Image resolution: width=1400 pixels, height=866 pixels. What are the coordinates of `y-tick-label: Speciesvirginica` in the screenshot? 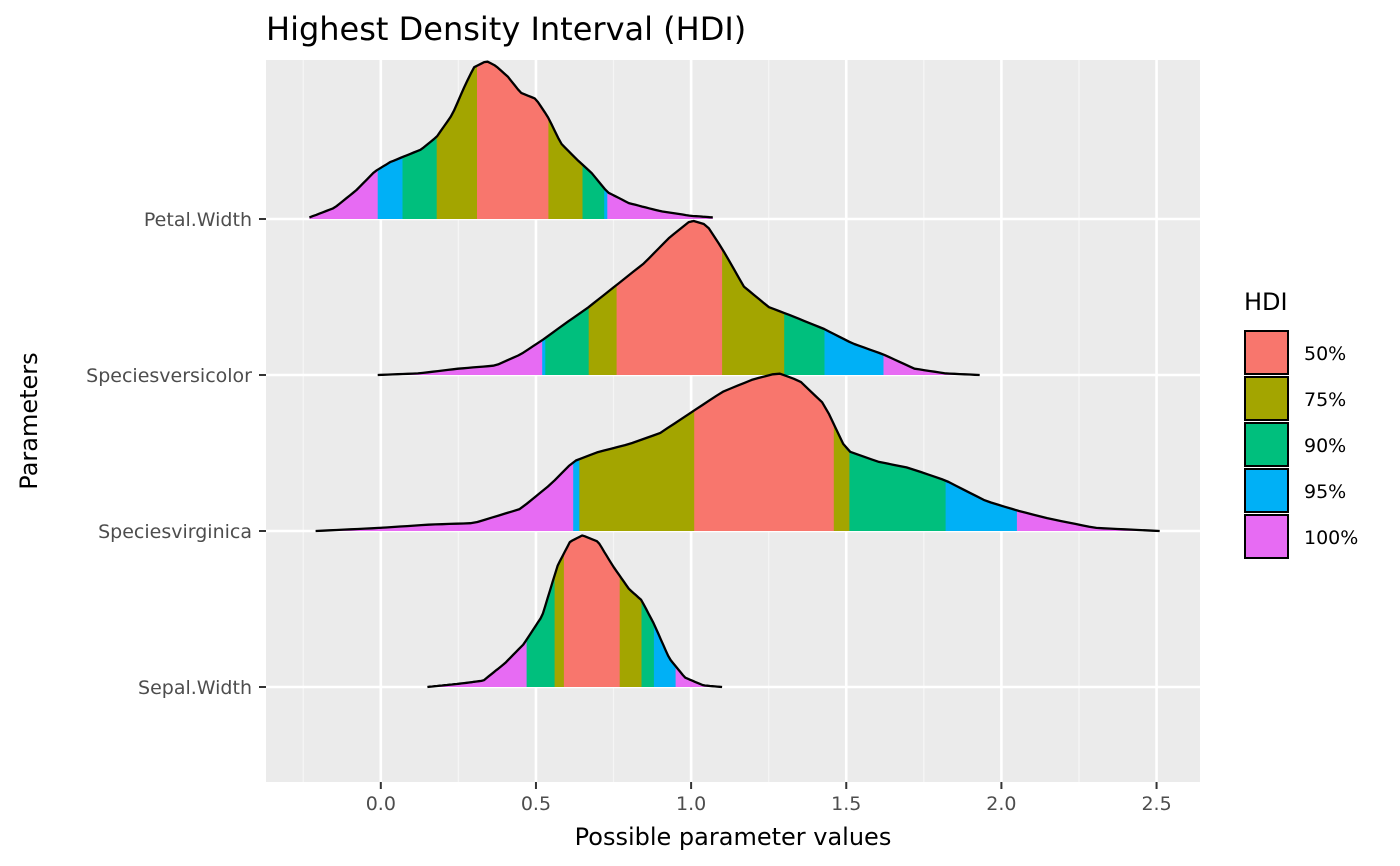 It's located at (175, 532).